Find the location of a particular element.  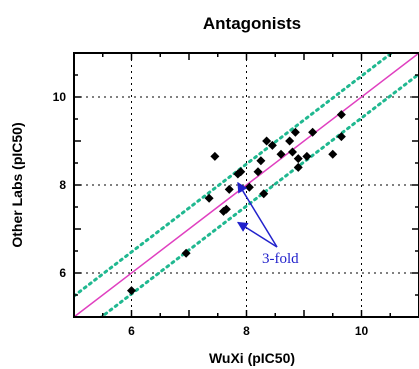

y-axis-label: Other Labs (pIC50) is located at coordinates (17, 184).